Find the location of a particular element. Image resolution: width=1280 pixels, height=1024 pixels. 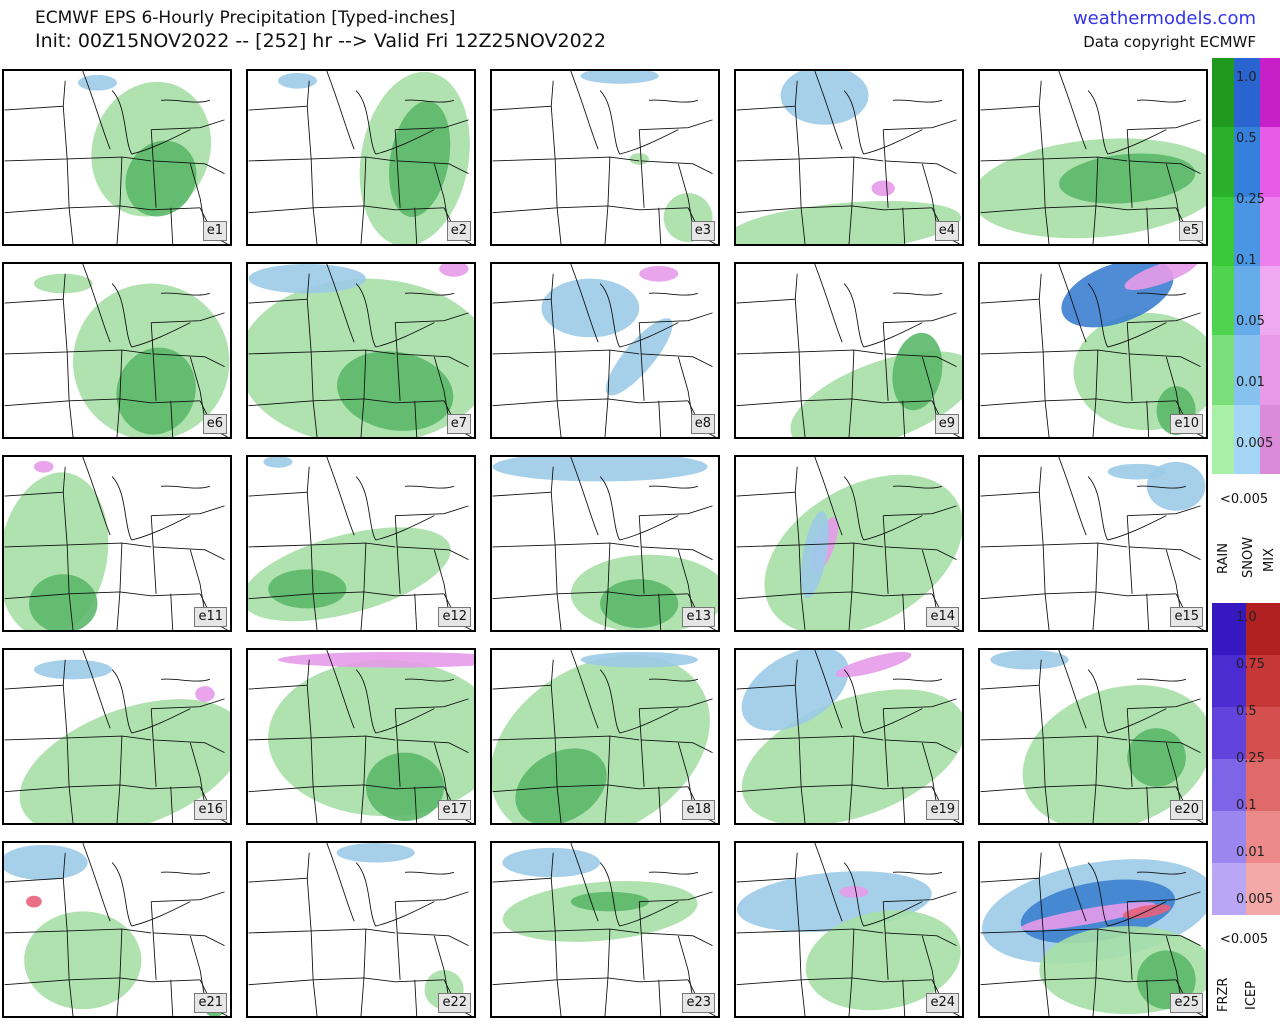

legend-bottom-value: 0.25 is located at coordinates (1250, 758).